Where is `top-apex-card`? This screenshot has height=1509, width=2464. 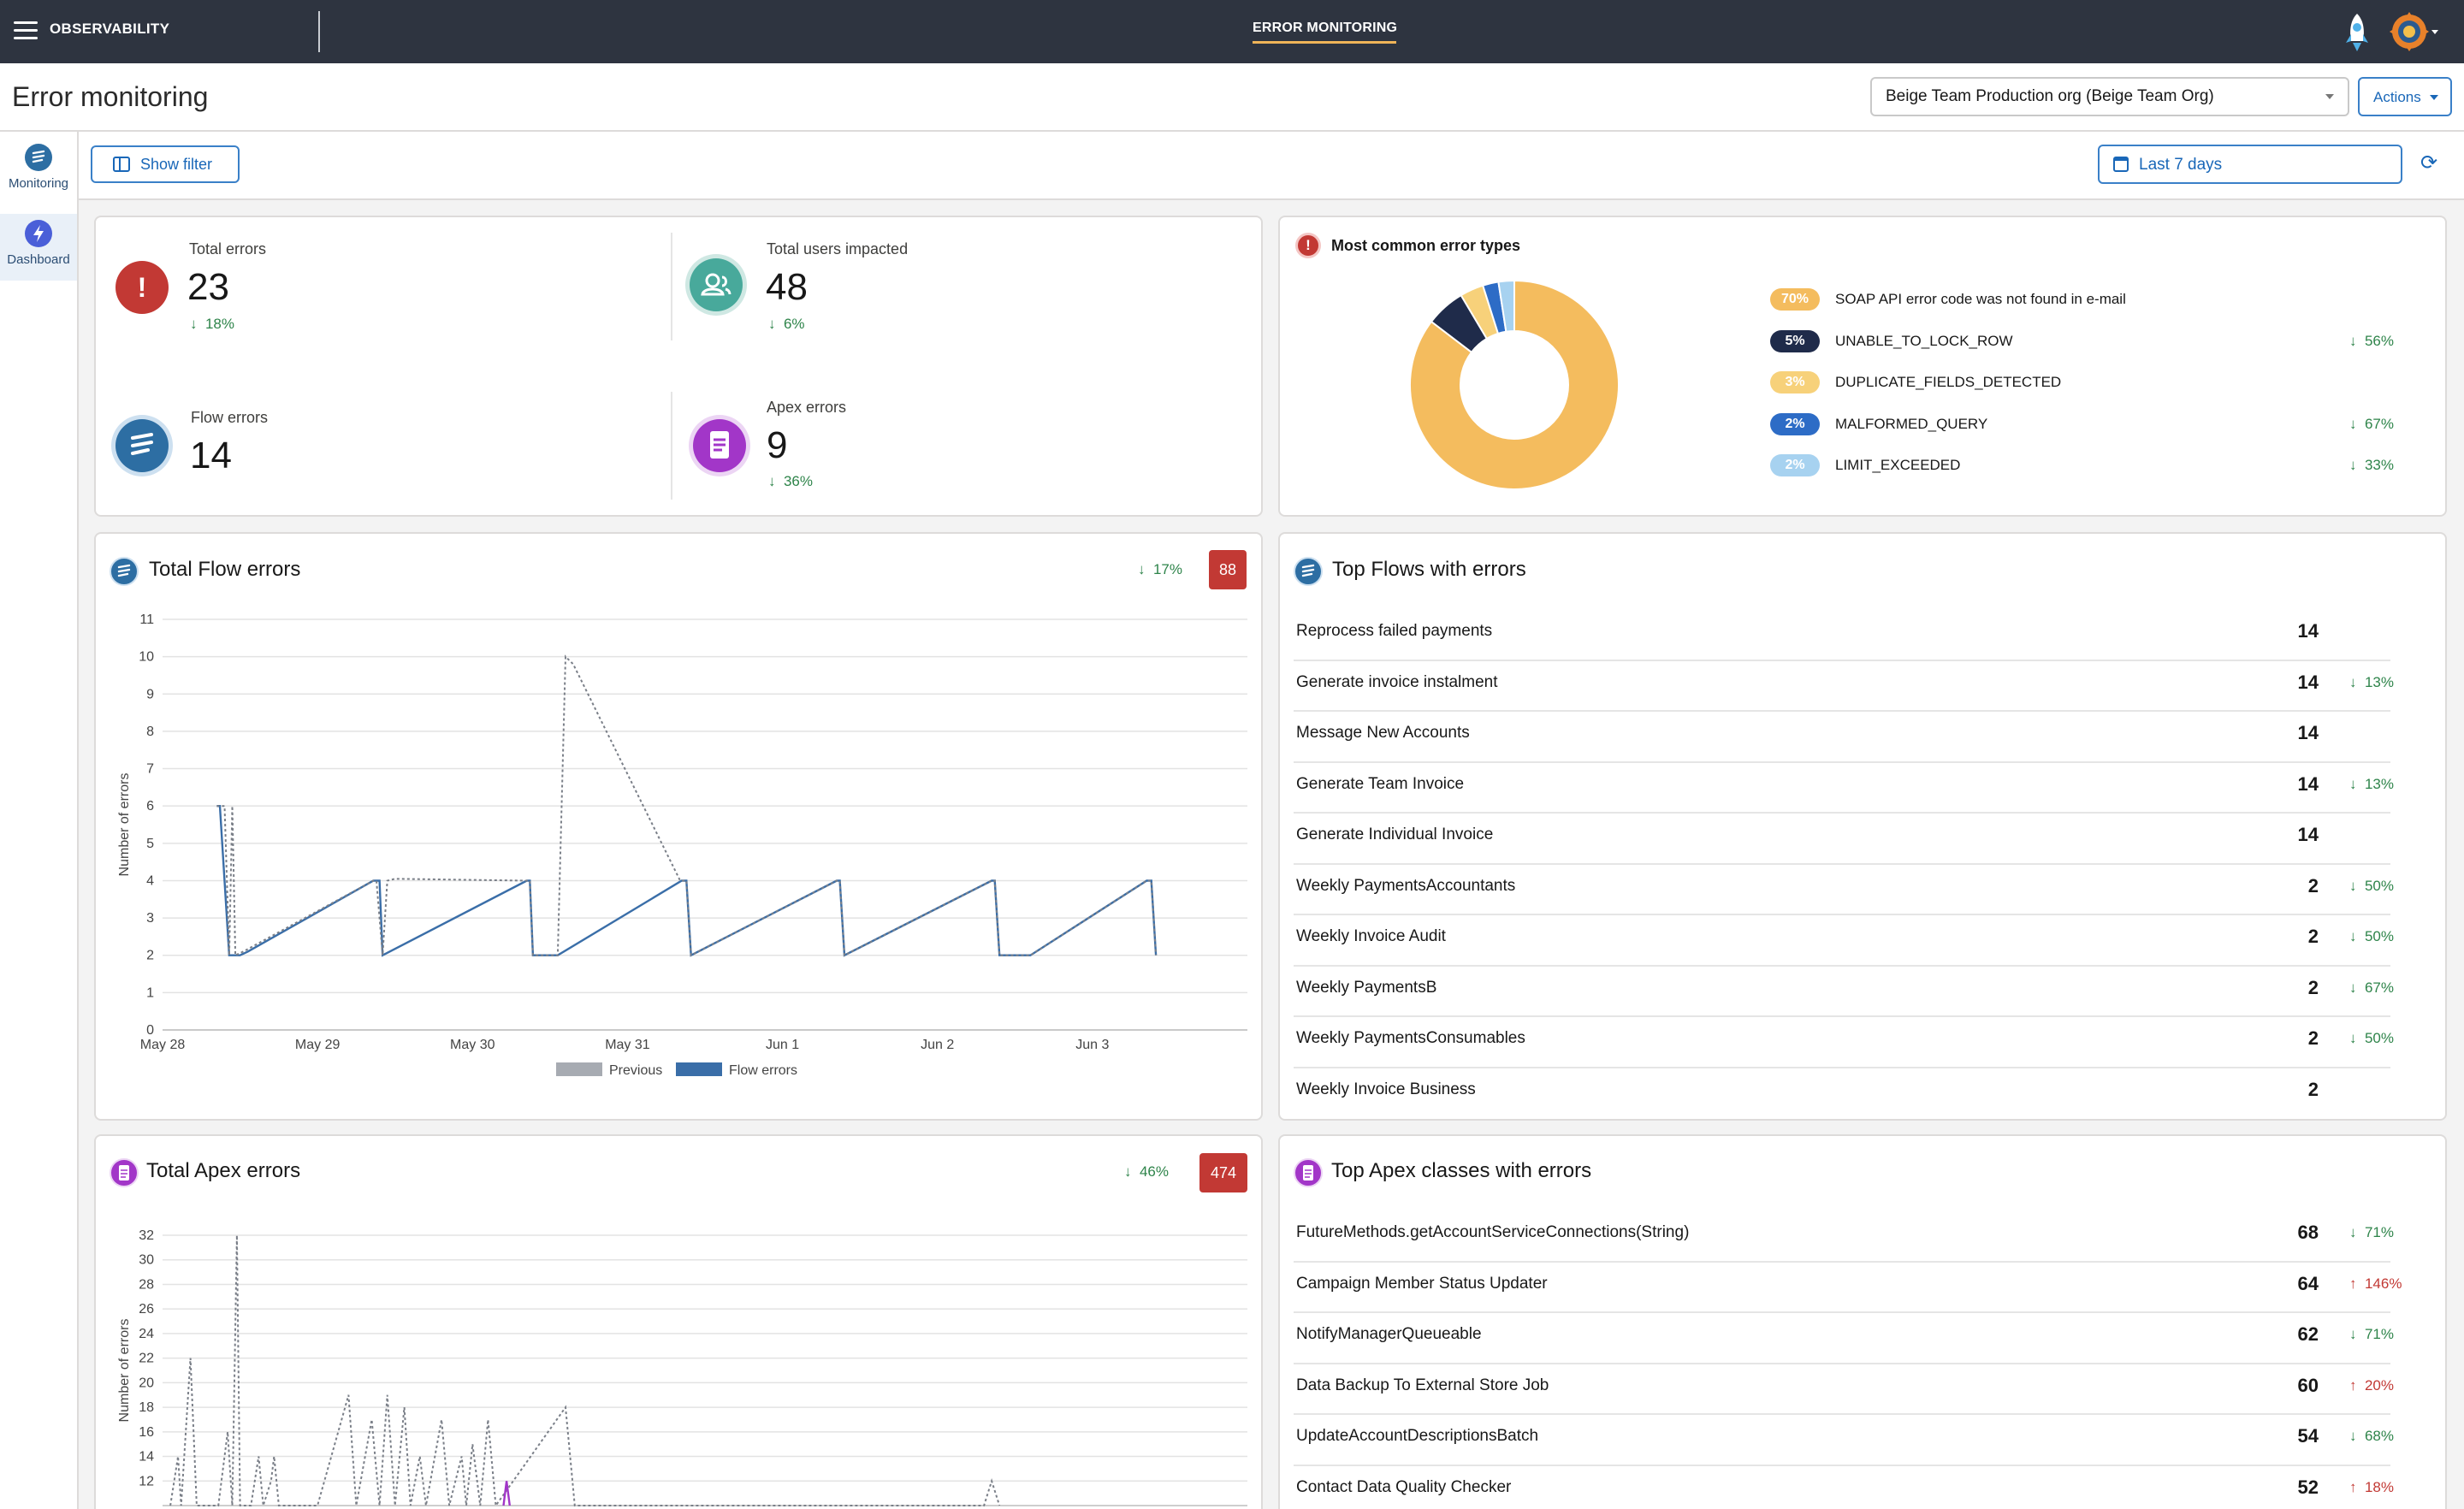
top-apex-card is located at coordinates (1862, 1321).